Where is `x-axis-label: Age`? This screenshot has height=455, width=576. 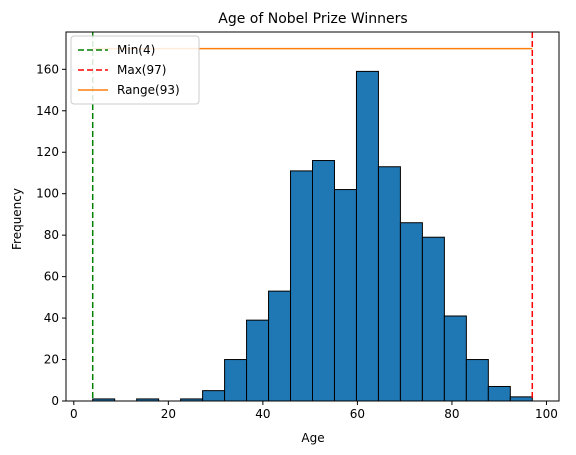 x-axis-label: Age is located at coordinates (312, 438).